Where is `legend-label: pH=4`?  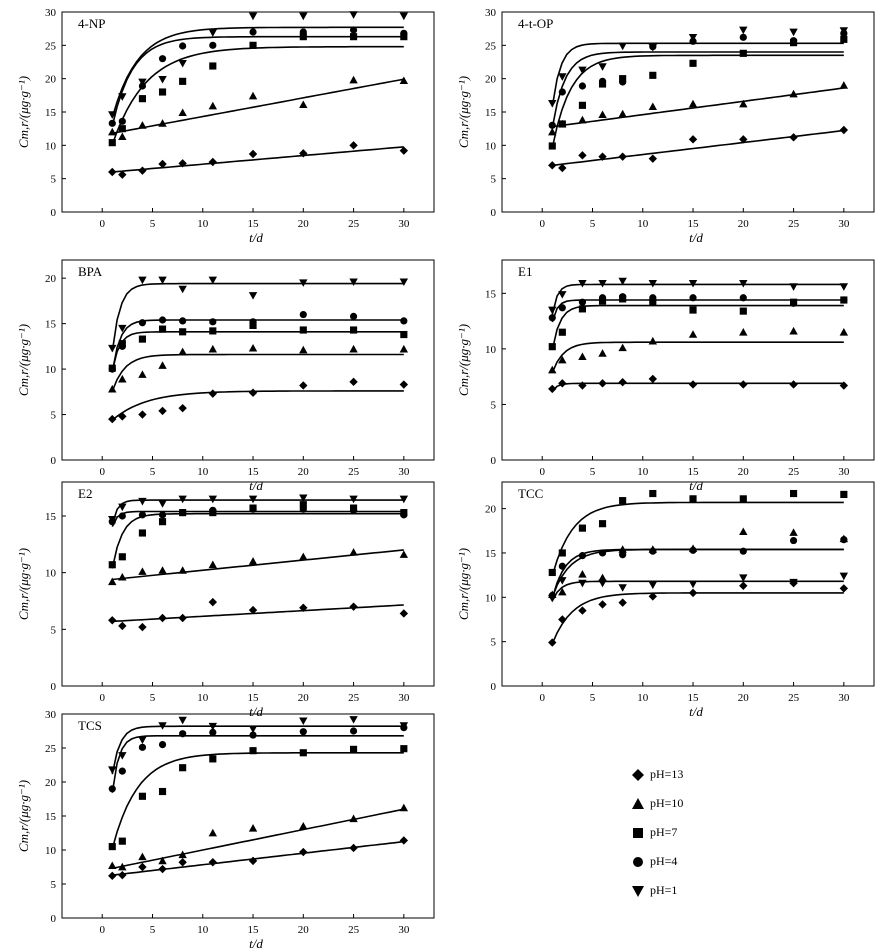
legend-label: pH=4 is located at coordinates (664, 861).